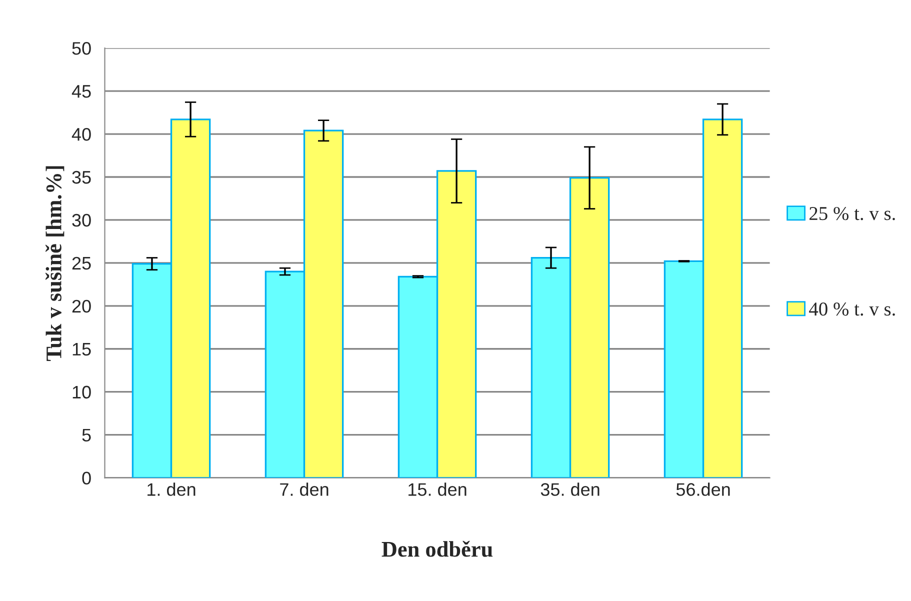  What do you see at coordinates (81, 392) in the screenshot?
I see `y-tick-label: 10` at bounding box center [81, 392].